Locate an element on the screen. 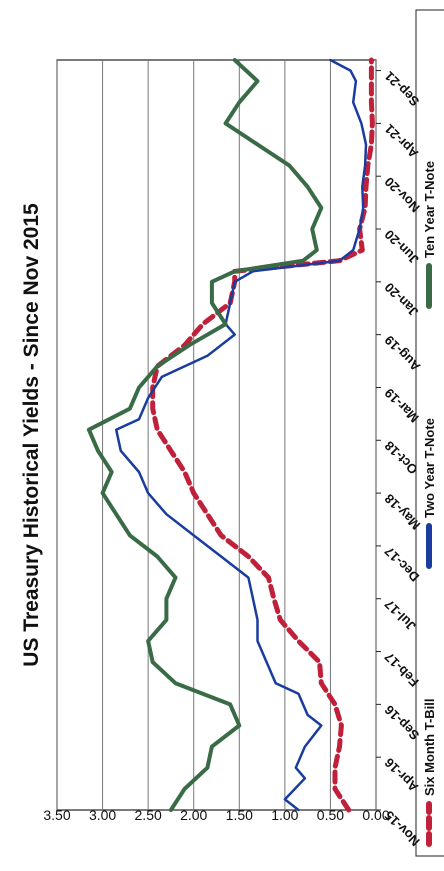 This screenshot has height=871, width=444. legend-frame is located at coordinates (429, 433).